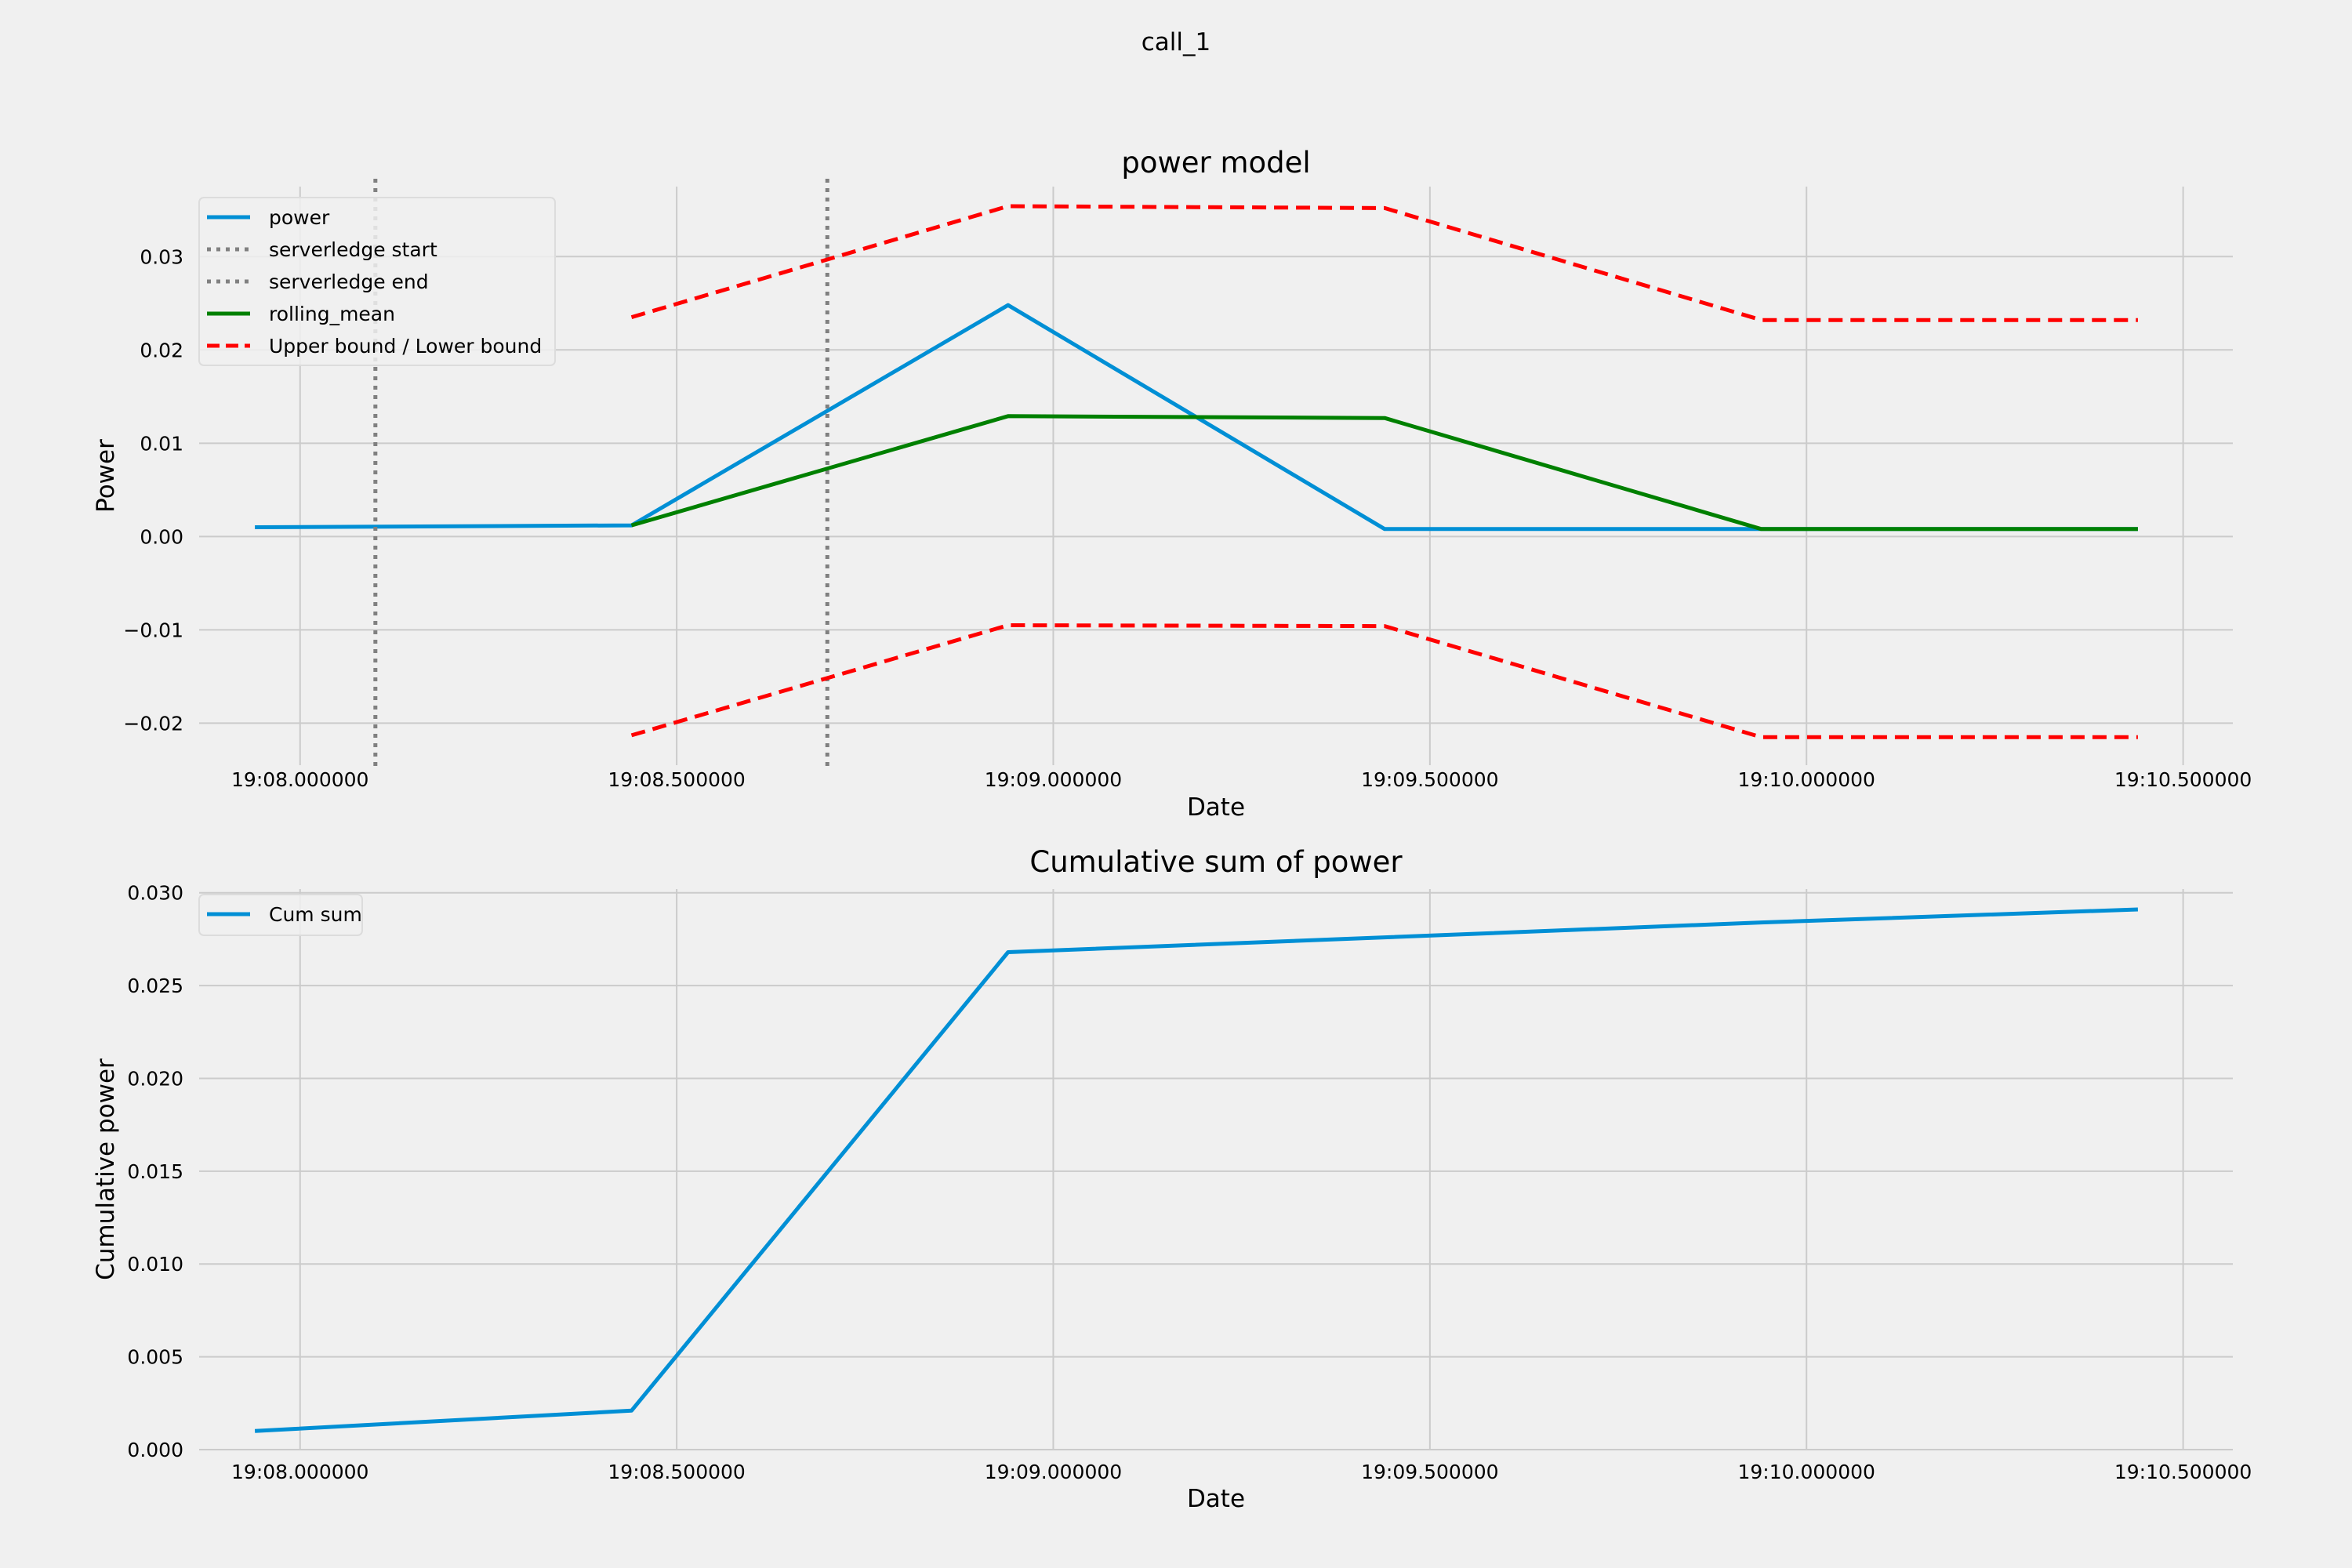 Image resolution: width=2352 pixels, height=1568 pixels. I want to click on y-axis-label: Cumulative power, so click(106, 1169).